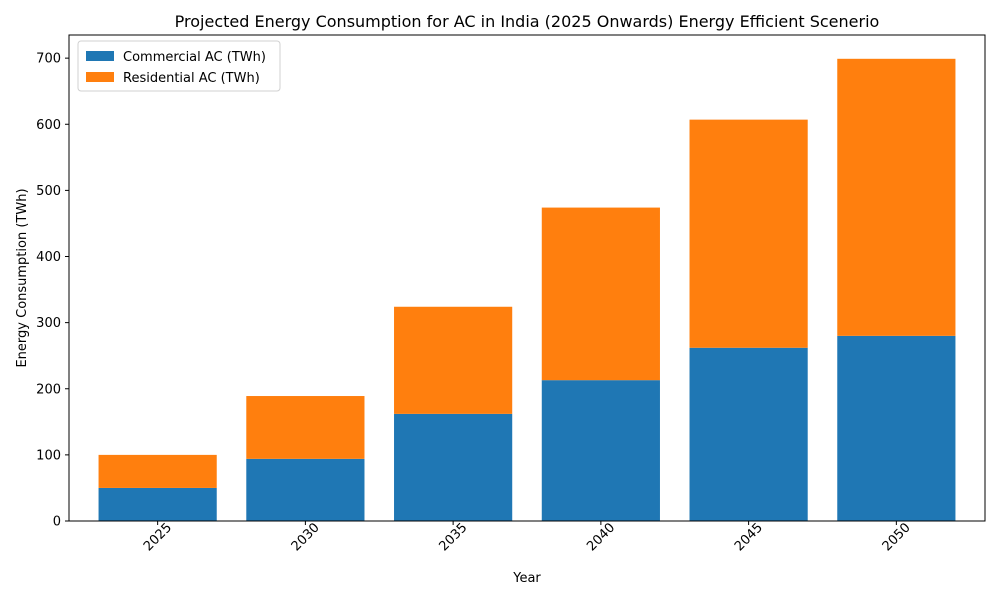 This screenshot has height=600, width=1000. I want to click on bar-residential-2035, so click(453, 360).